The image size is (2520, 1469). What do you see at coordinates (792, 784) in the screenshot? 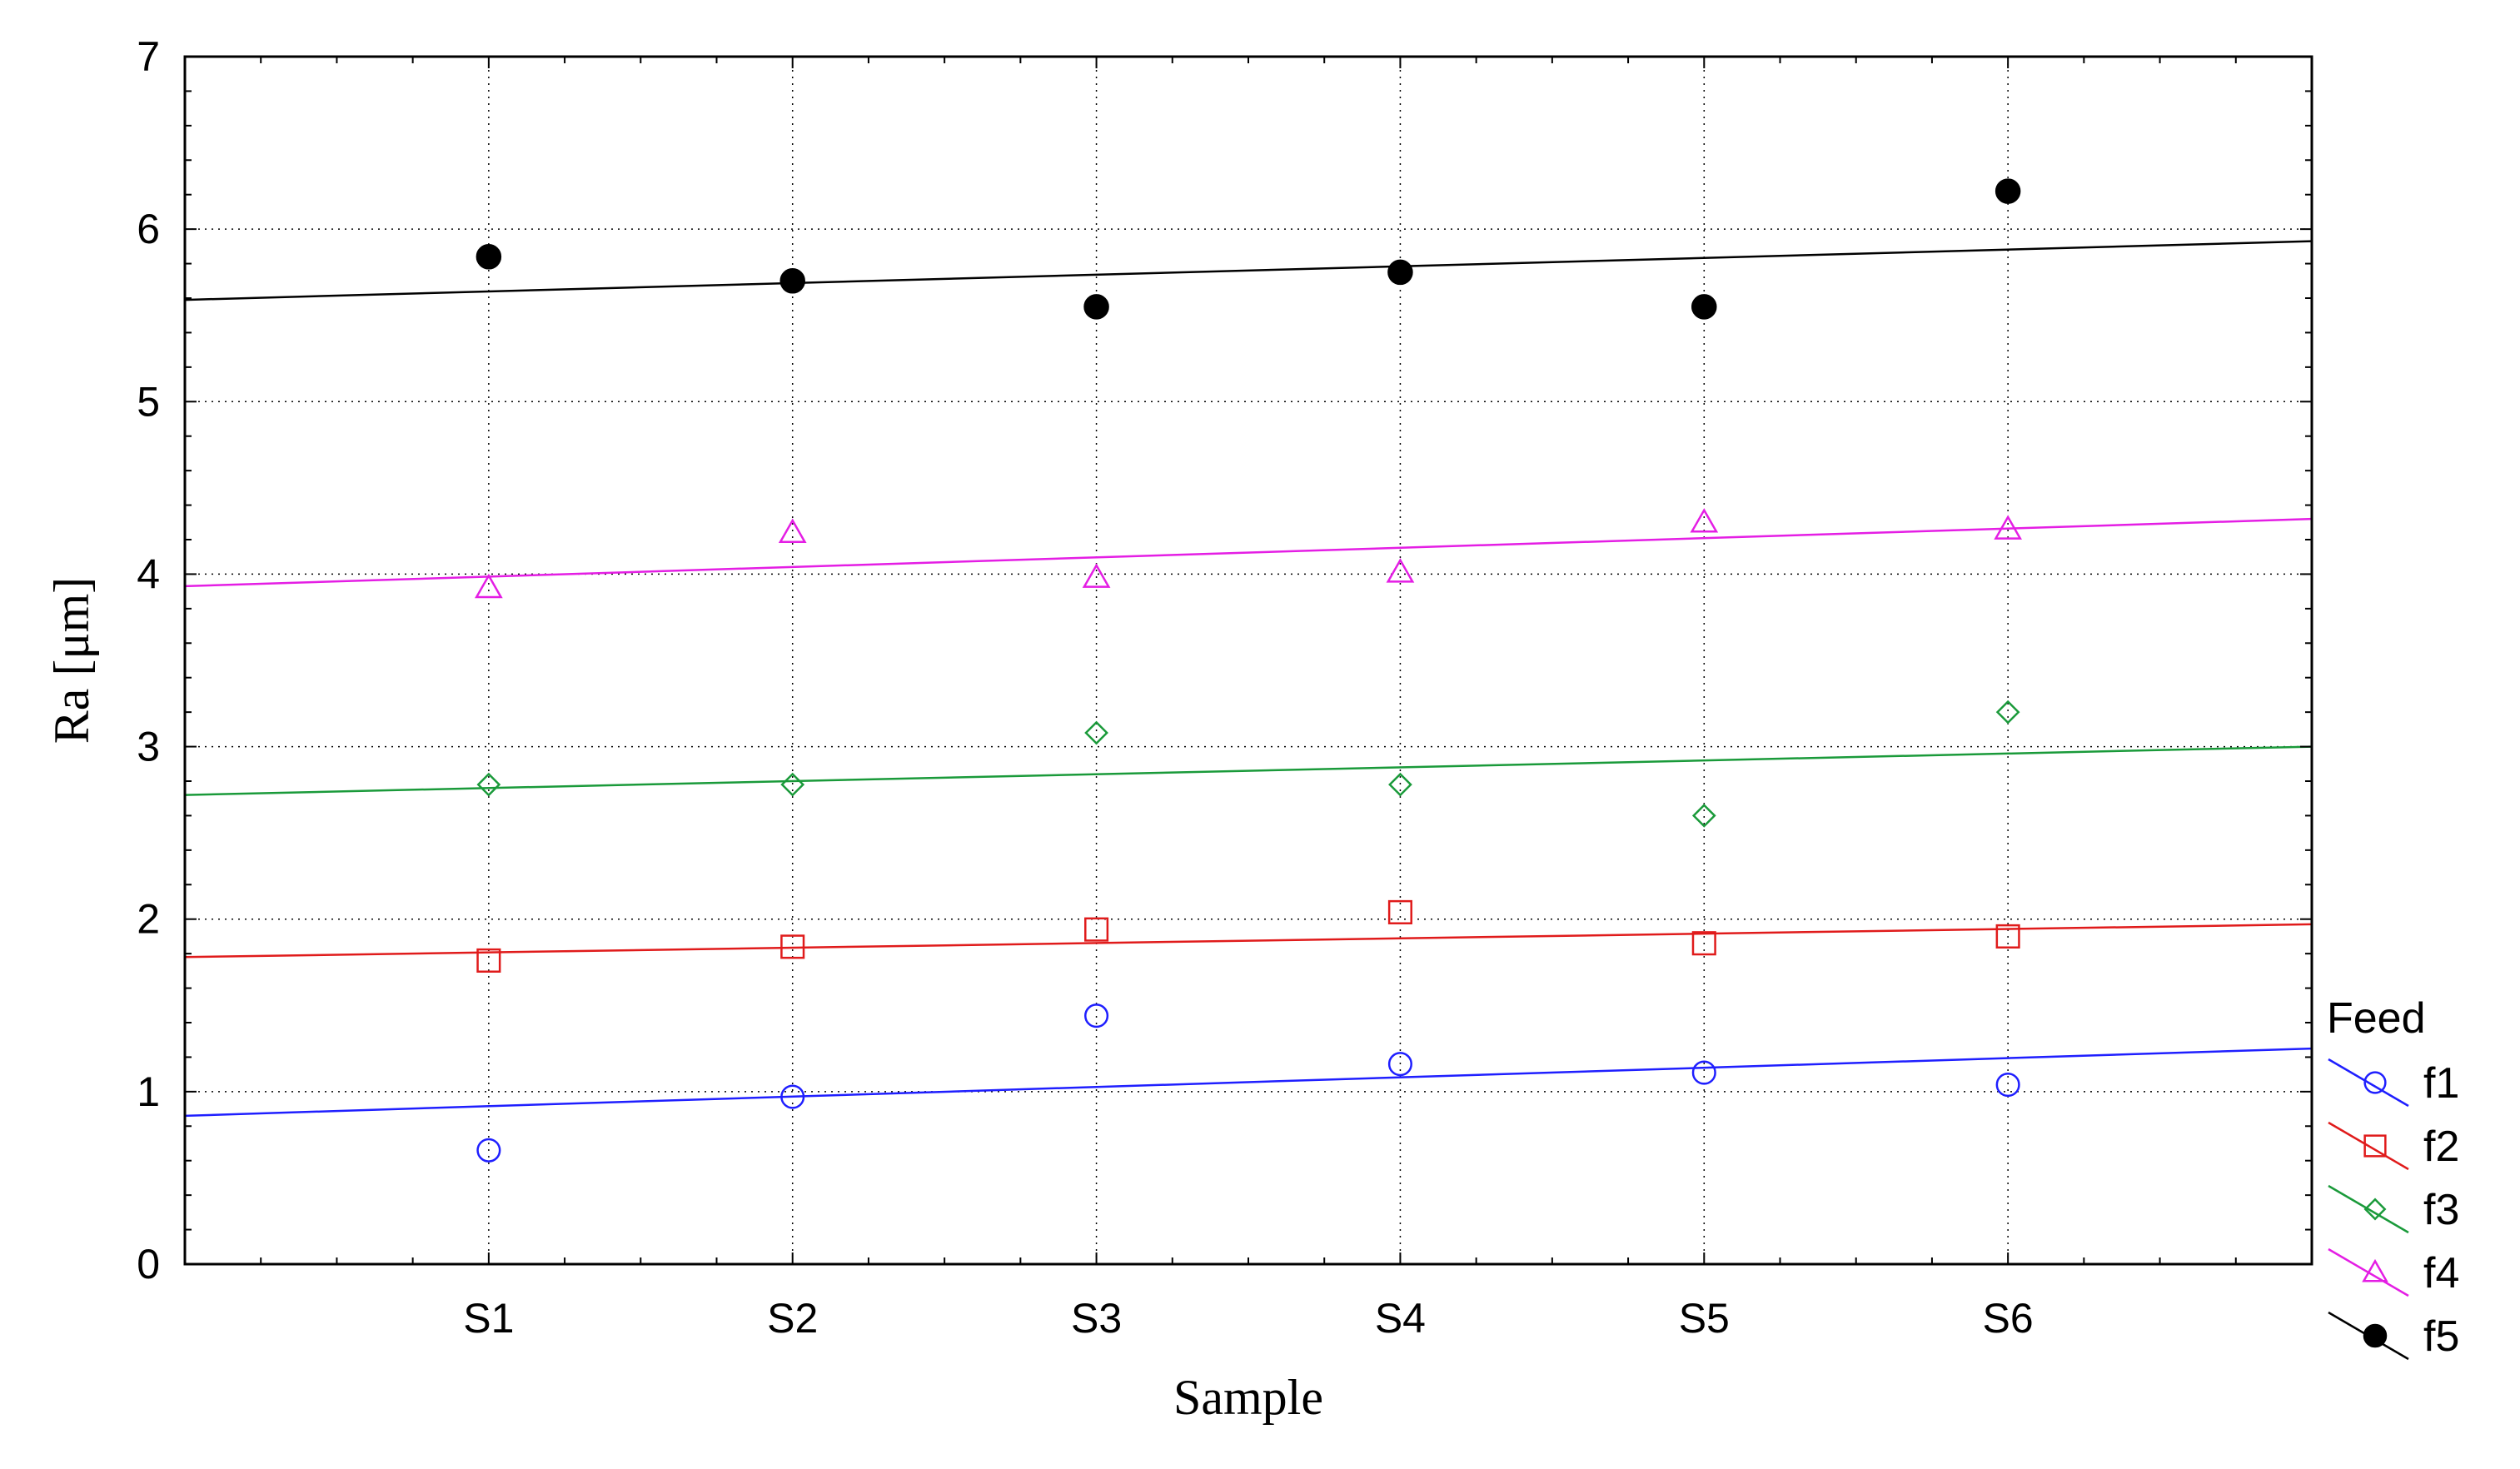
I see `point-f3-S2` at bounding box center [792, 784].